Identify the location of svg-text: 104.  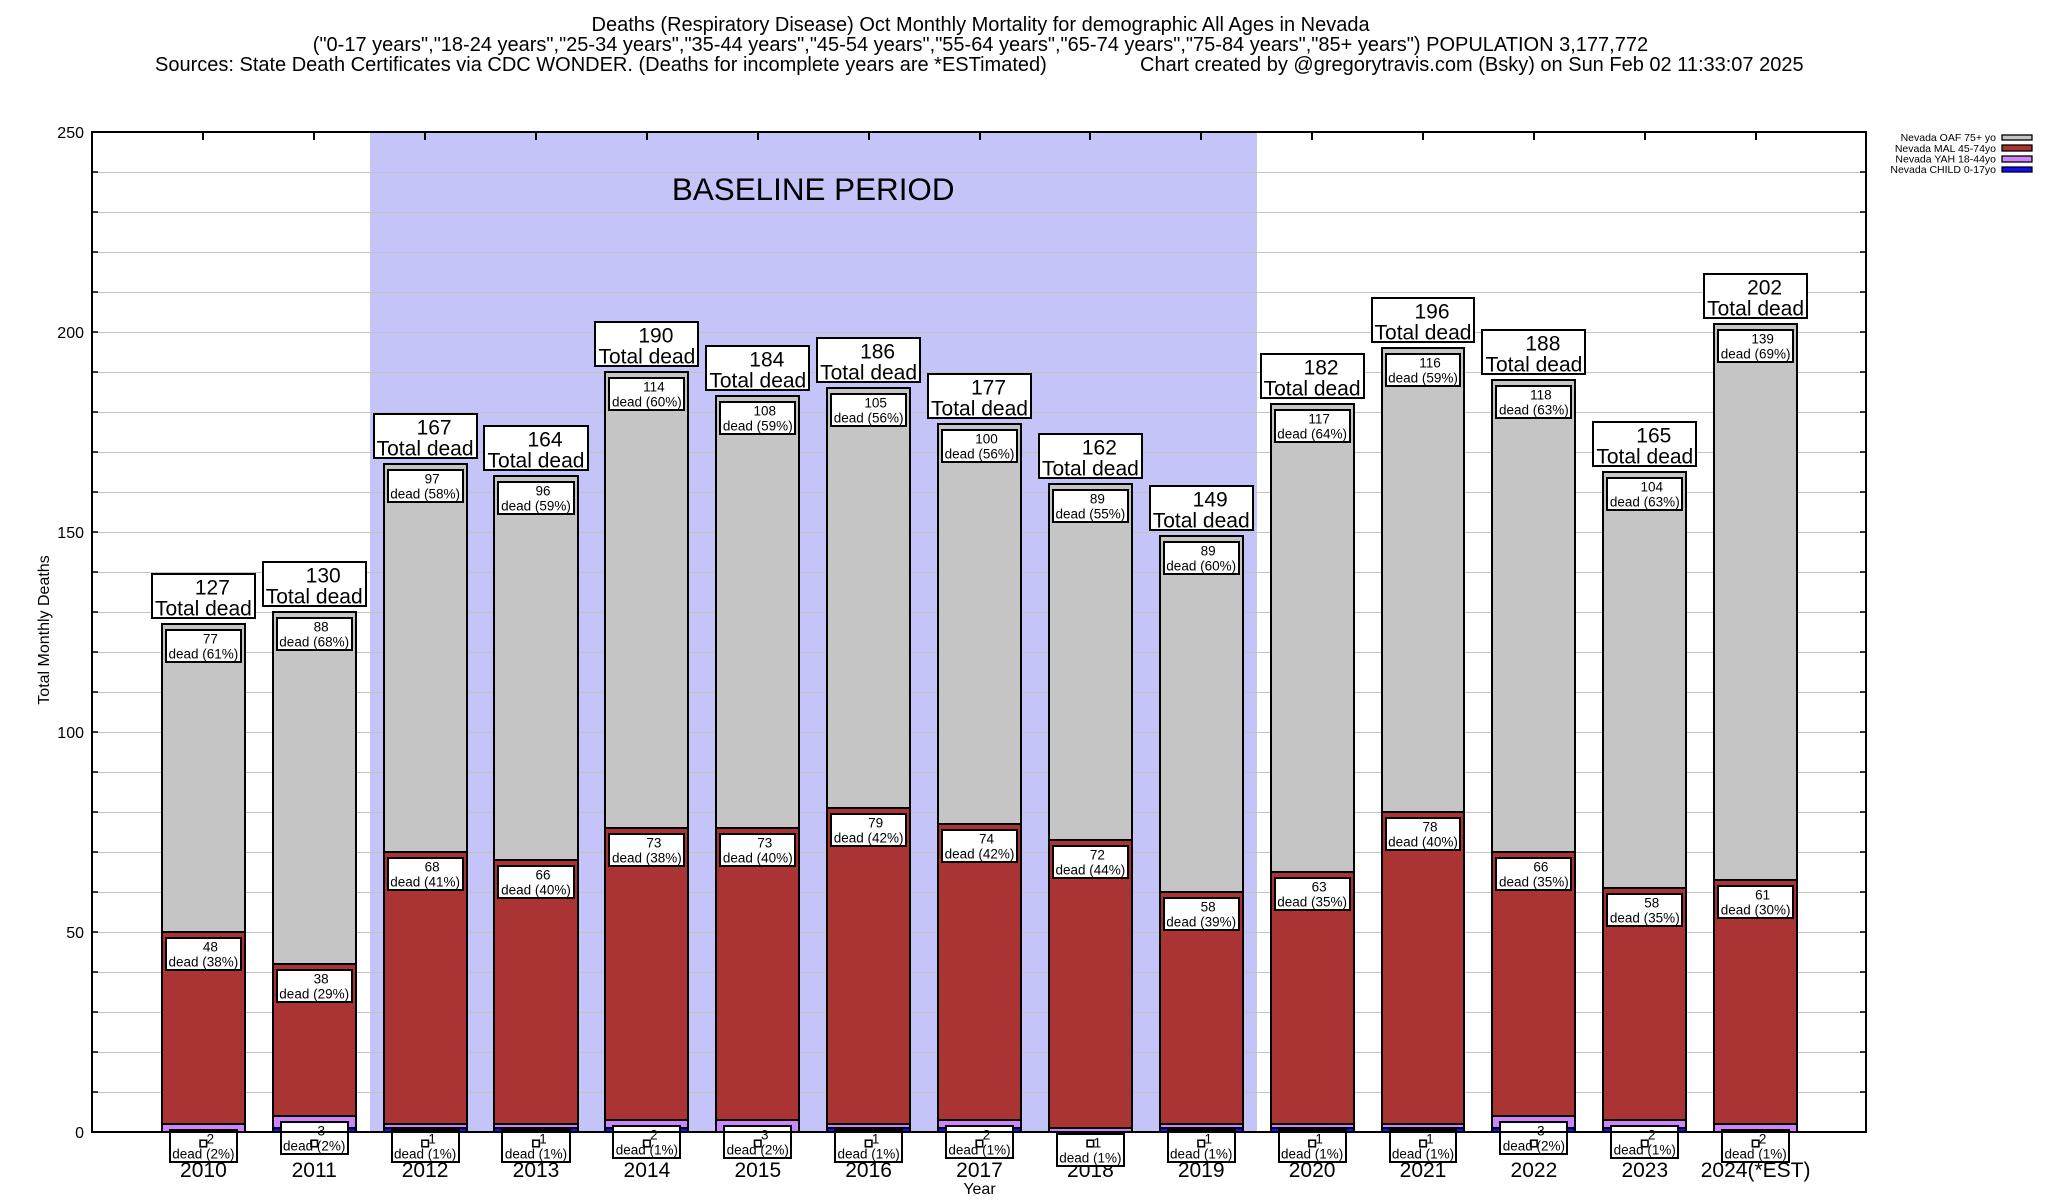
(1652, 486).